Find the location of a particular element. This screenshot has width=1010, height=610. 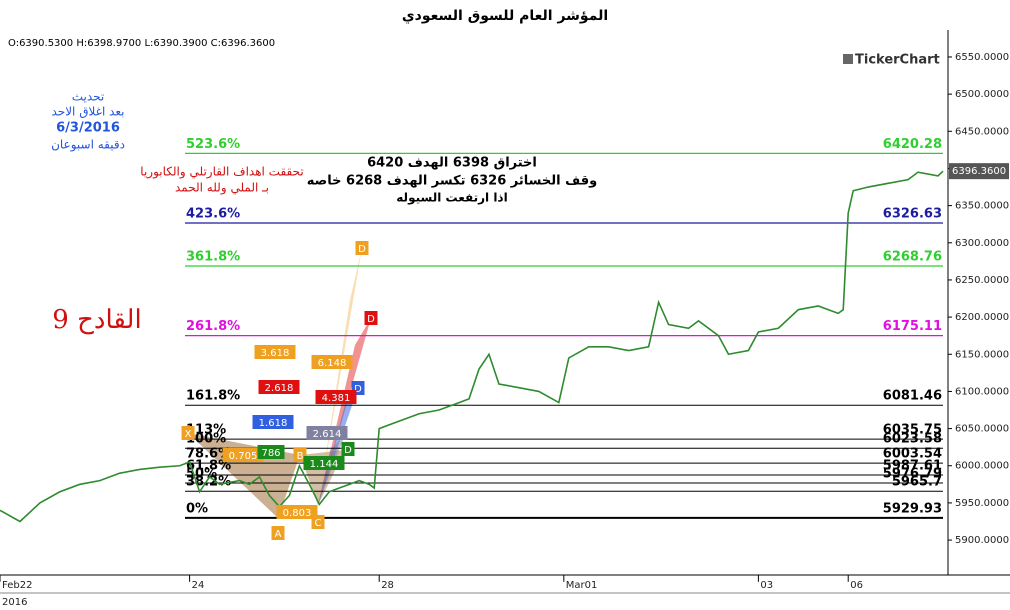

level-value: 6268.76 is located at coordinates (912, 256).